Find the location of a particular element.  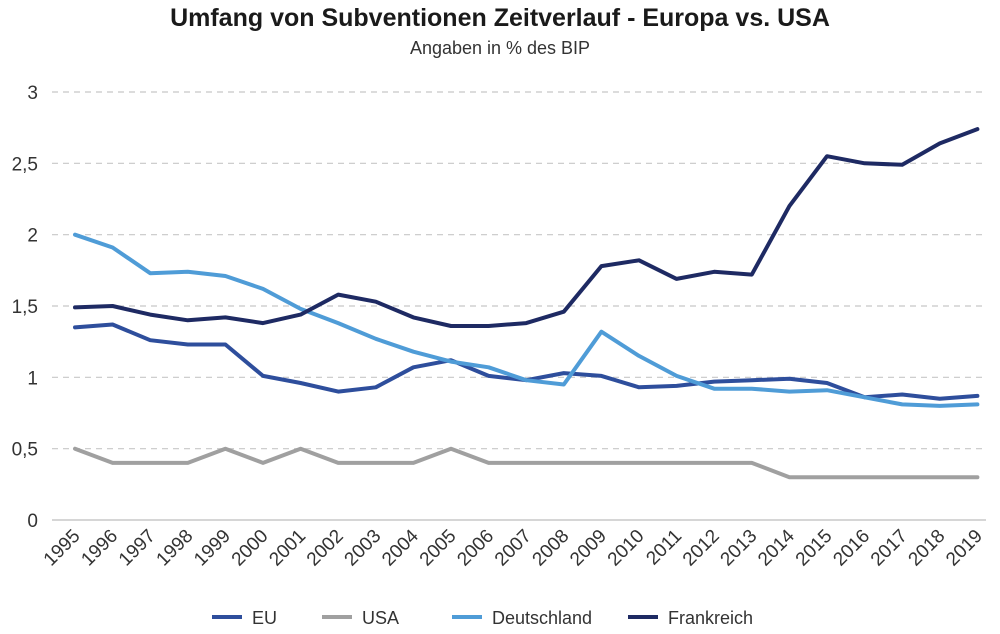

legend: EU USA Deutschland Frankreich is located at coordinates (482, 618).